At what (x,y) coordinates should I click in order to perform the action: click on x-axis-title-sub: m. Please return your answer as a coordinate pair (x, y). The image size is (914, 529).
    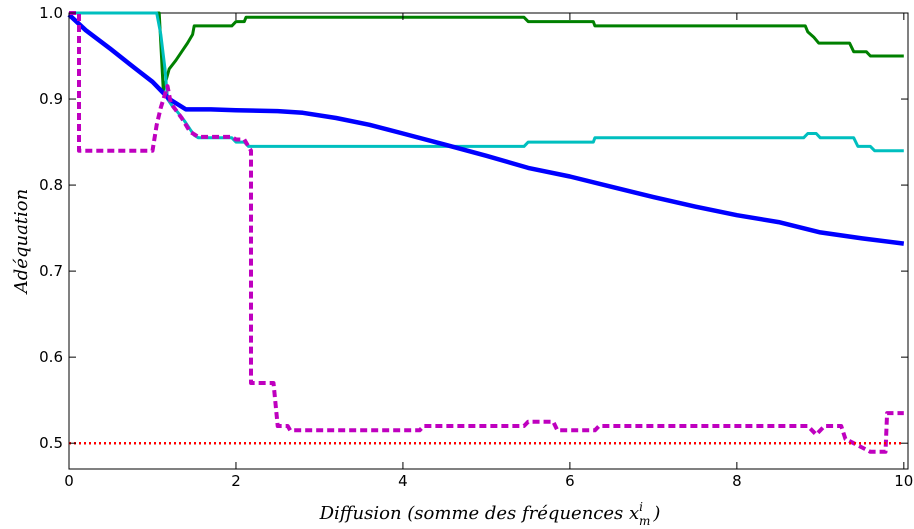
    Looking at the image, I should click on (644, 521).